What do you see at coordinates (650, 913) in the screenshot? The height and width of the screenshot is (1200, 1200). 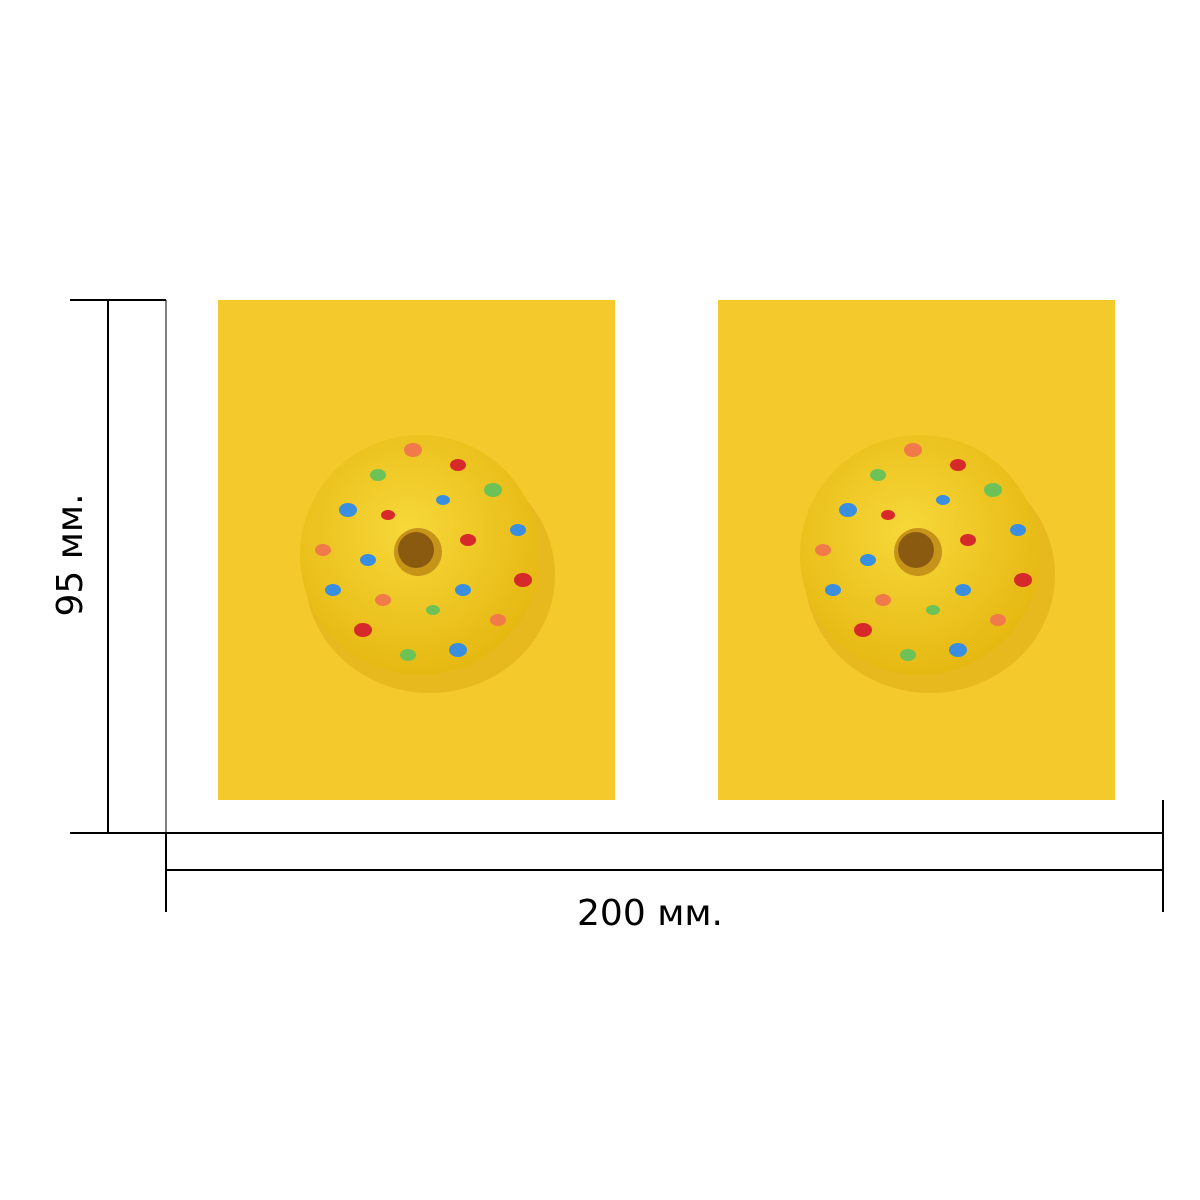 I see `width-label: 200 мм.` at bounding box center [650, 913].